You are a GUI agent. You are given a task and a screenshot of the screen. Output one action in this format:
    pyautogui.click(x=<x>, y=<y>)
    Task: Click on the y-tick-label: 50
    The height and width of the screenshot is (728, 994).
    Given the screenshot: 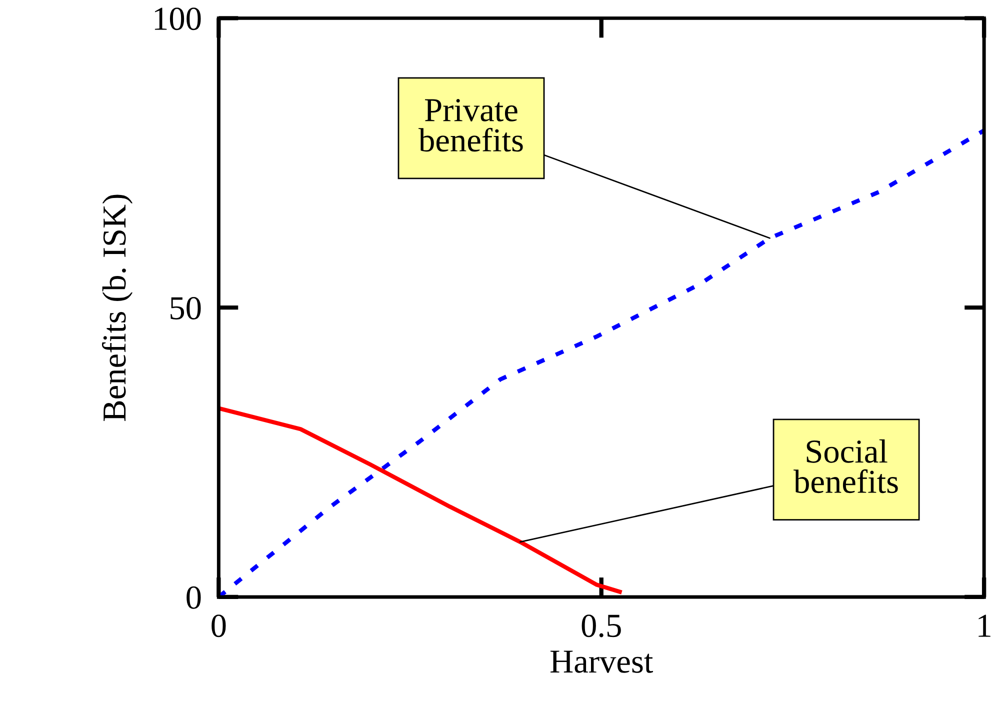 What is the action you would take?
    pyautogui.click(x=185, y=308)
    